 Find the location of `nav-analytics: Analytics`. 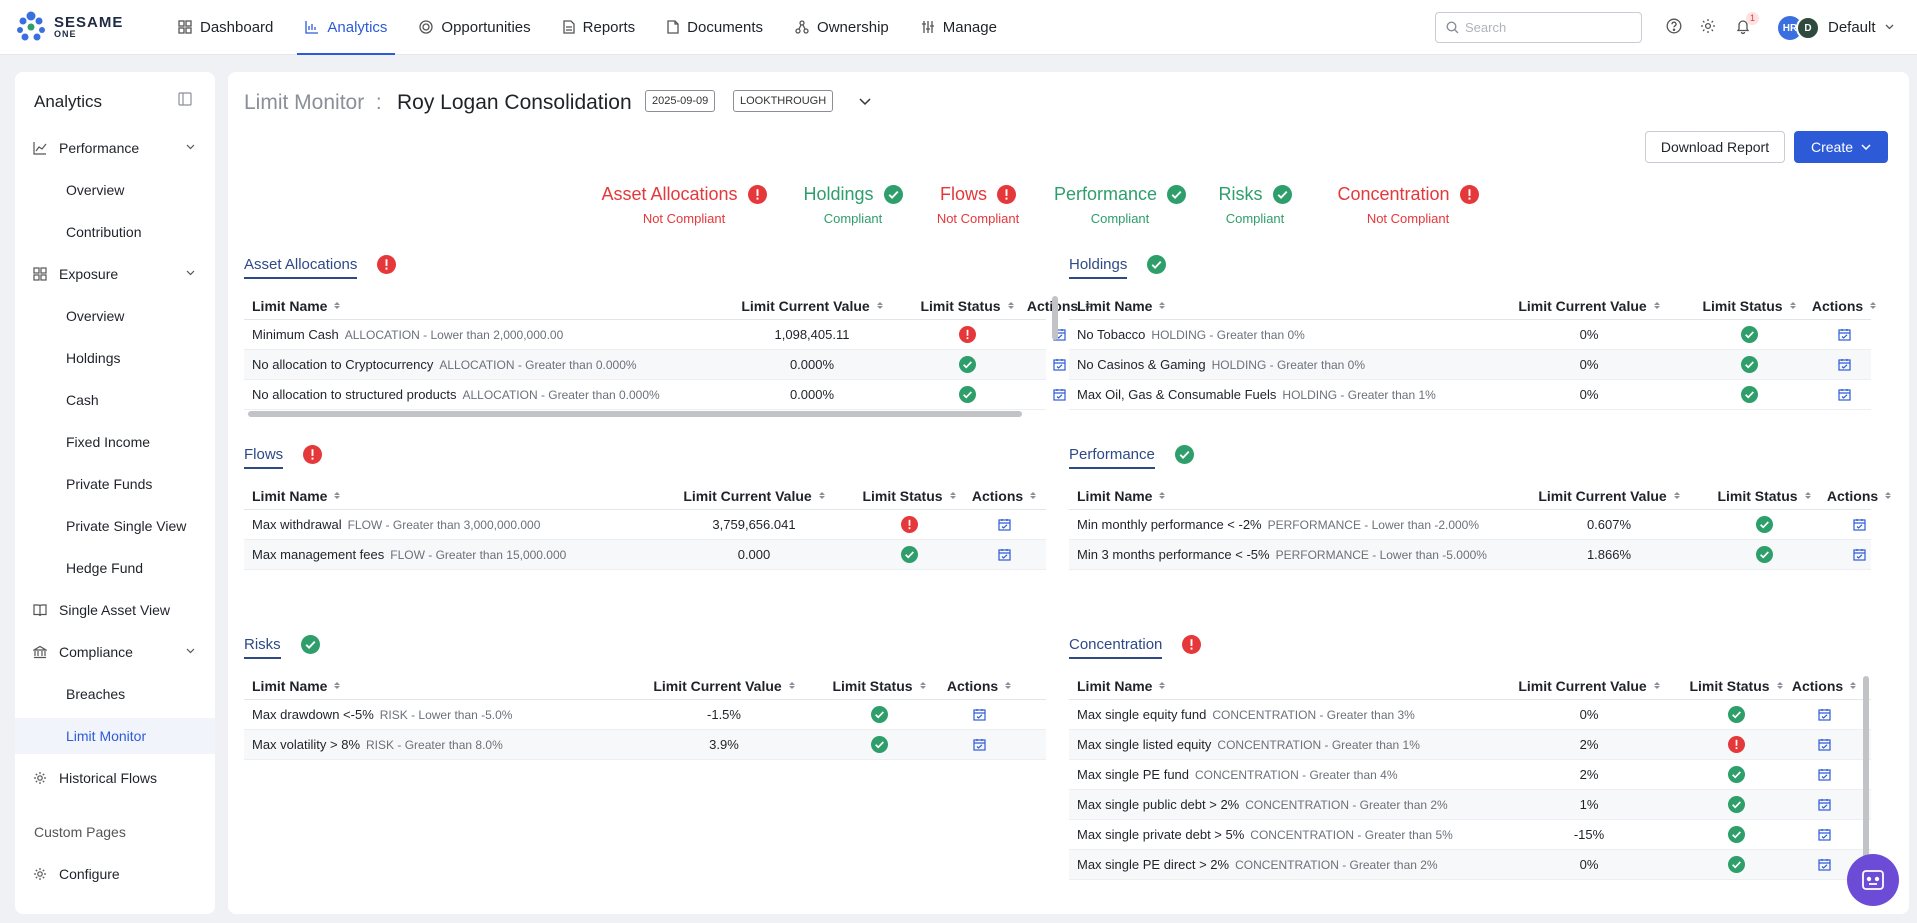

nav-analytics: Analytics is located at coordinates (346, 27).